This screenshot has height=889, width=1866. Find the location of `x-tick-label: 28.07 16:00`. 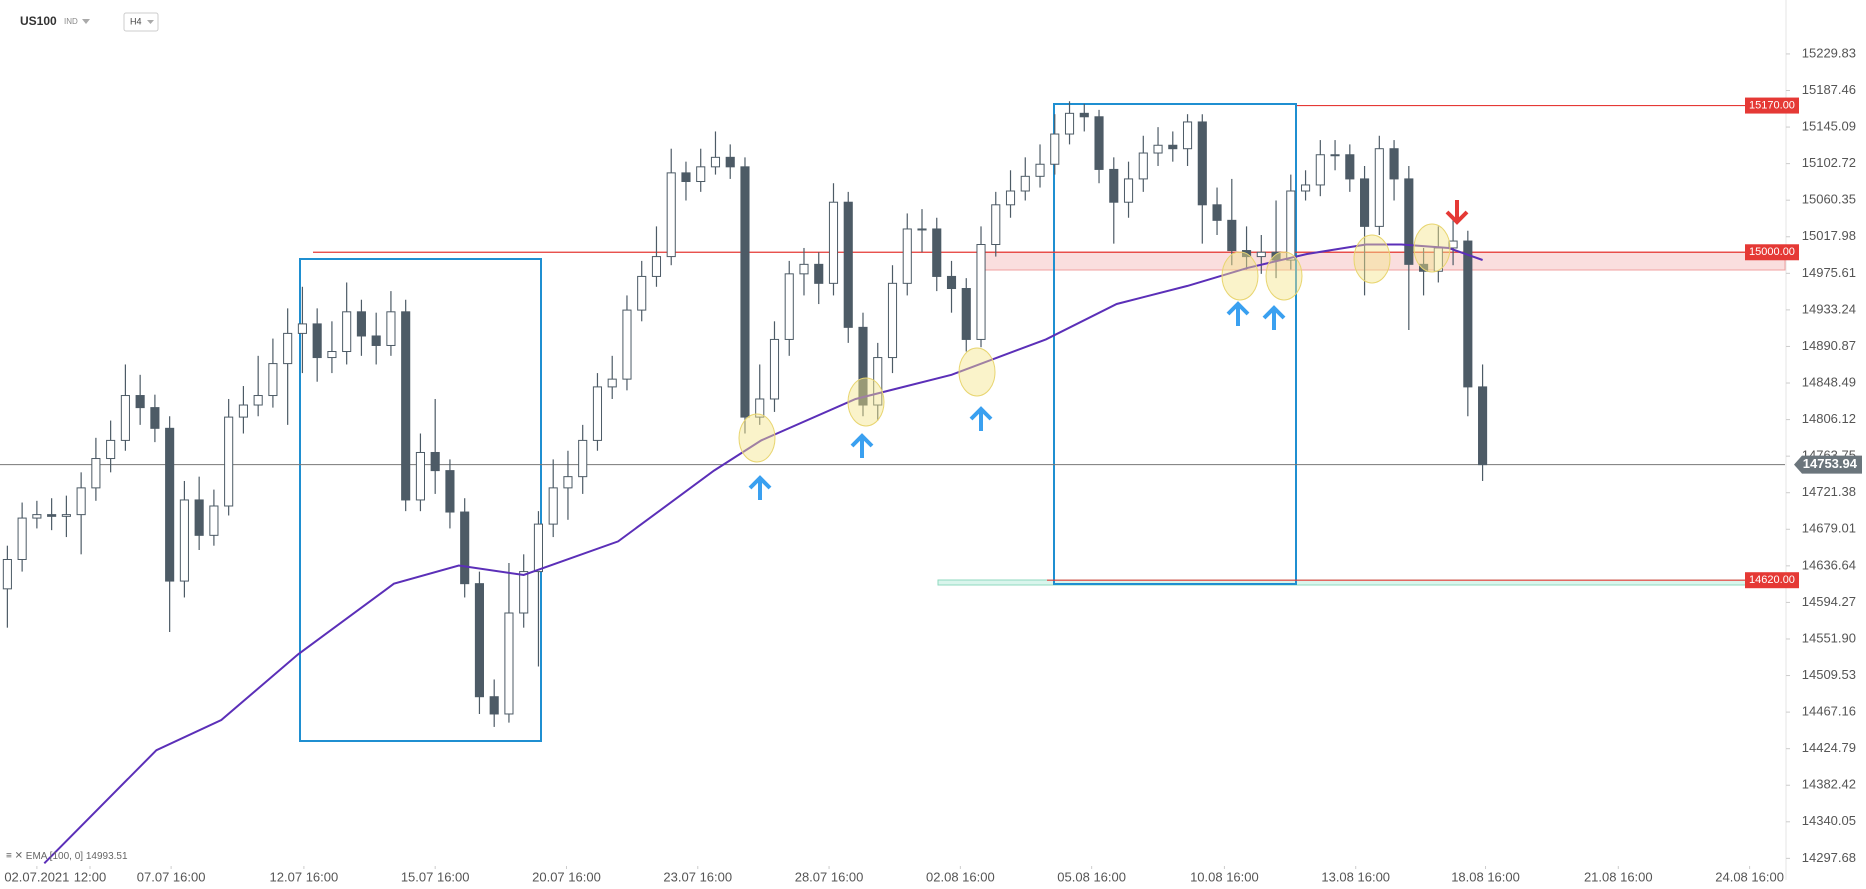

x-tick-label: 28.07 16:00 is located at coordinates (829, 876).